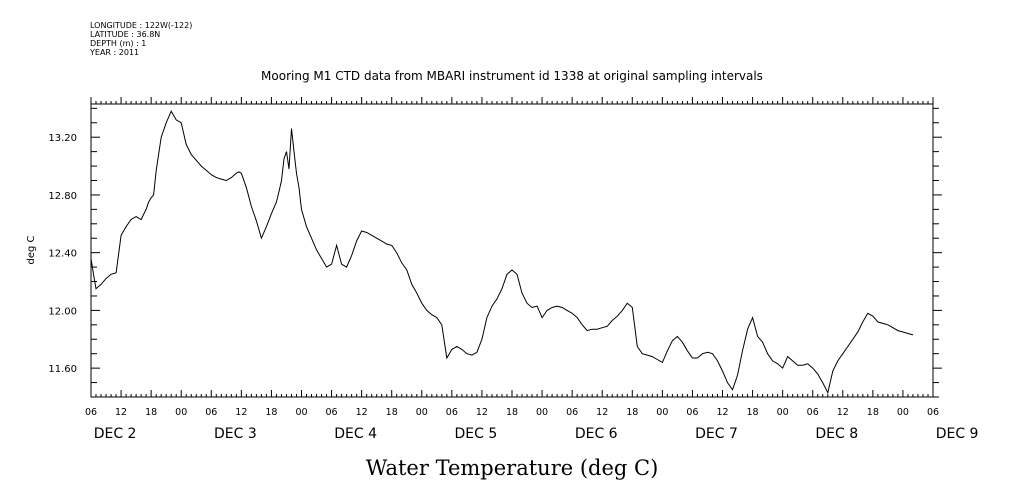 The image size is (1009, 504). What do you see at coordinates (596, 434) in the screenshot?
I see `day-label: DEC 6` at bounding box center [596, 434].